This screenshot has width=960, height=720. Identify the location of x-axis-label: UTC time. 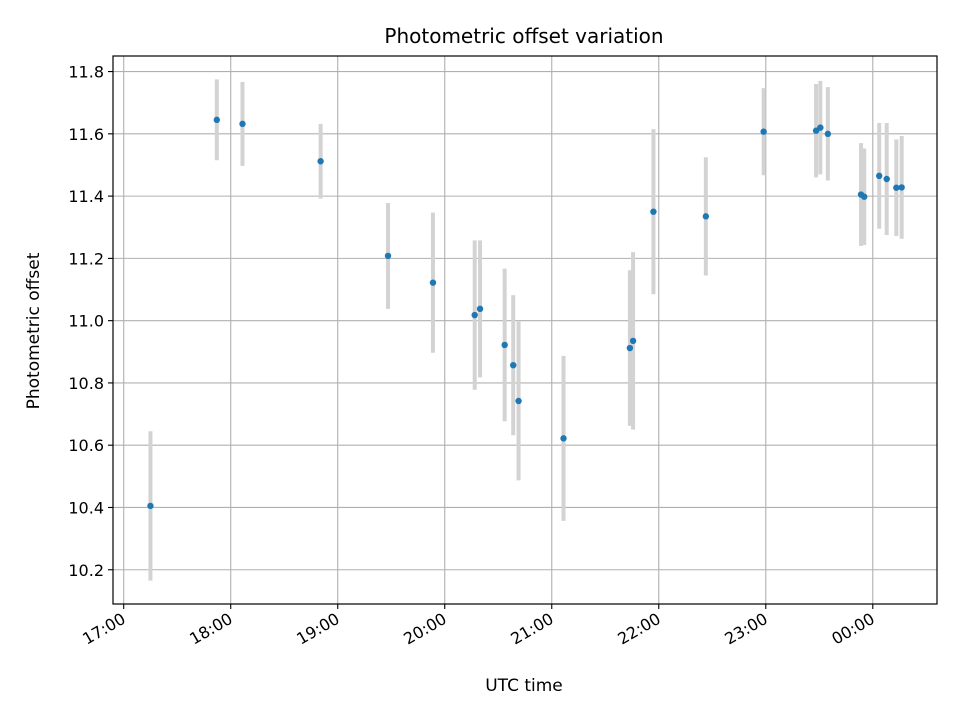
(524, 686).